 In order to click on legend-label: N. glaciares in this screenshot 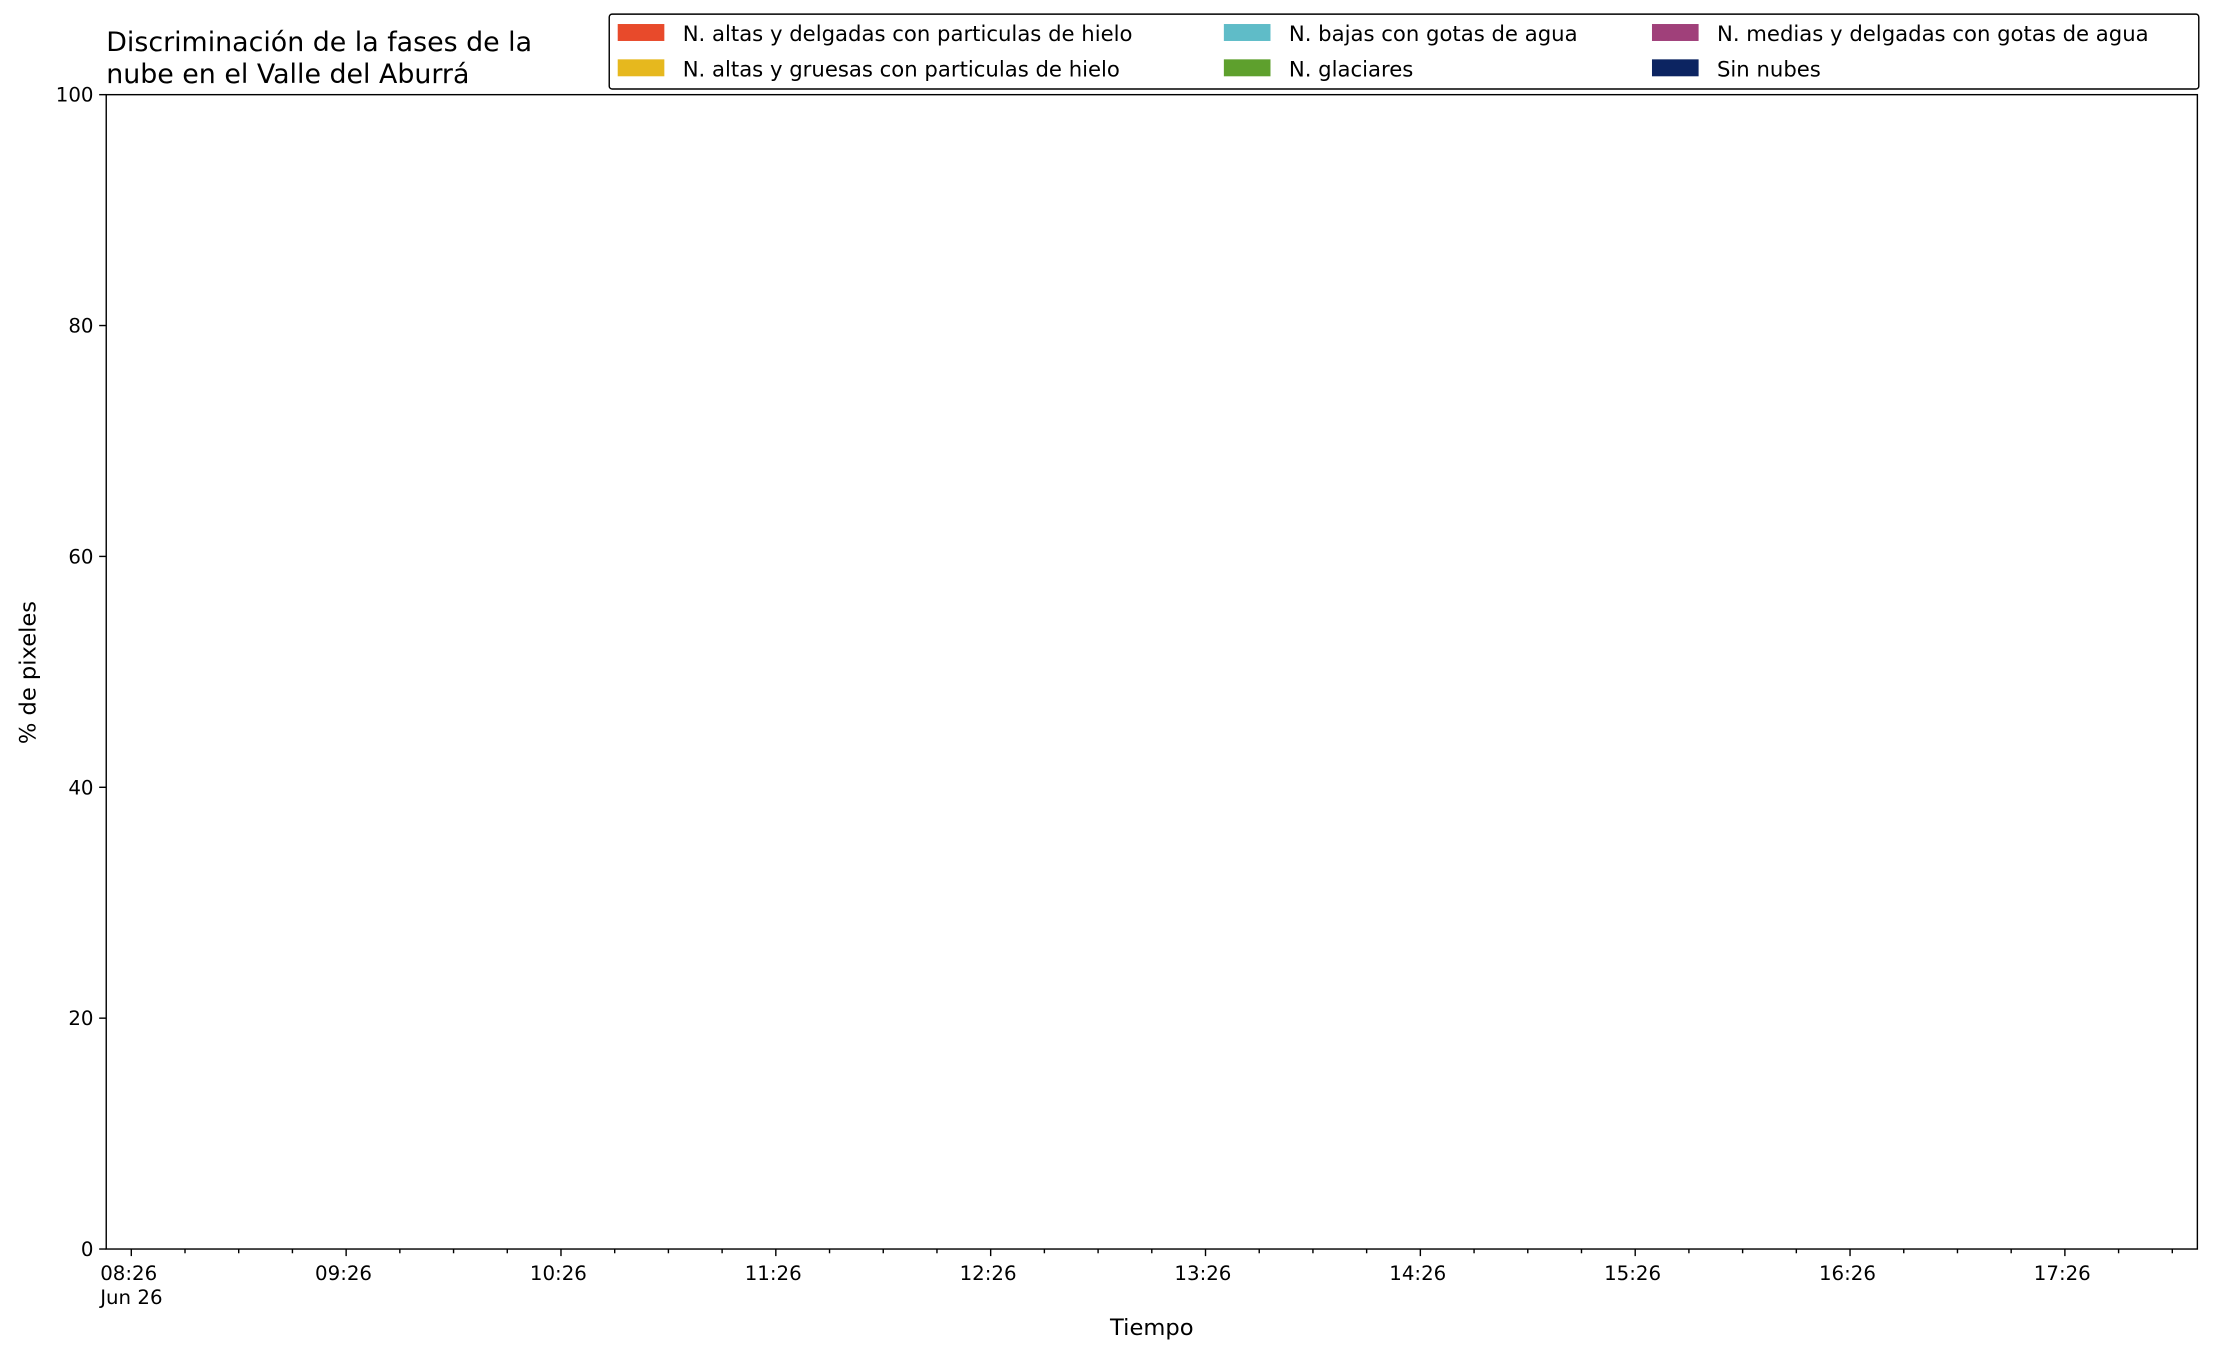, I will do `click(1351, 68)`.